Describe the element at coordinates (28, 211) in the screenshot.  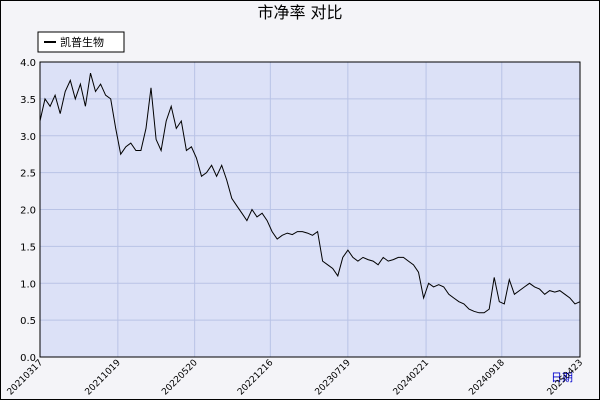
I see `y-tick-label: 2.0` at that location.